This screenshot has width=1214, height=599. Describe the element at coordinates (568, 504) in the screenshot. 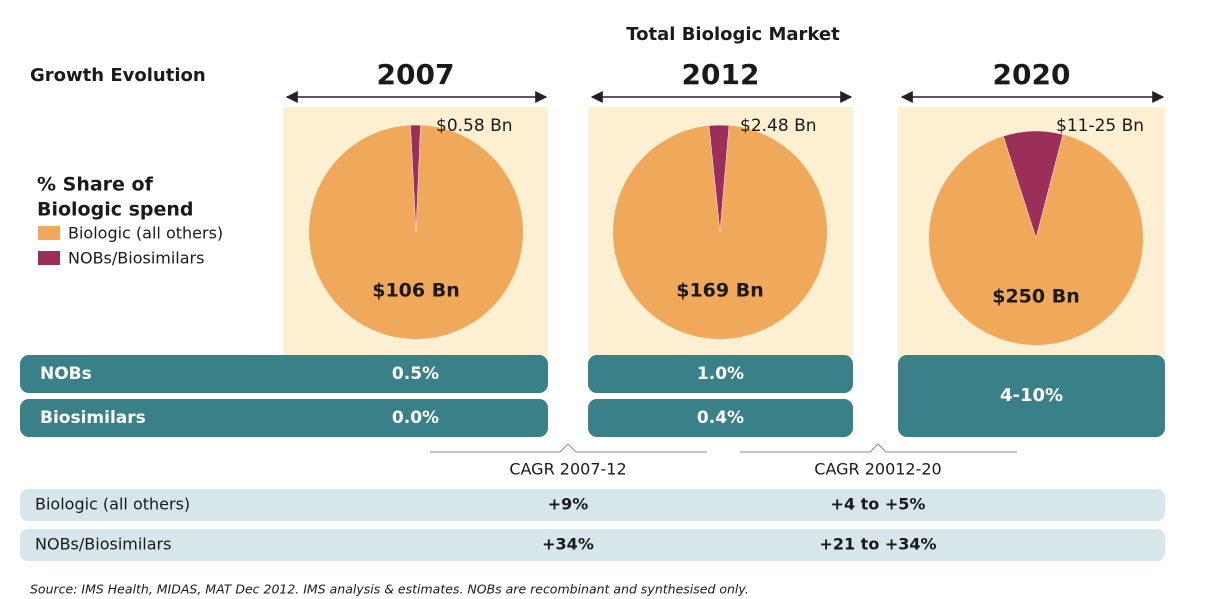

I see `cagr-value: +9%` at that location.